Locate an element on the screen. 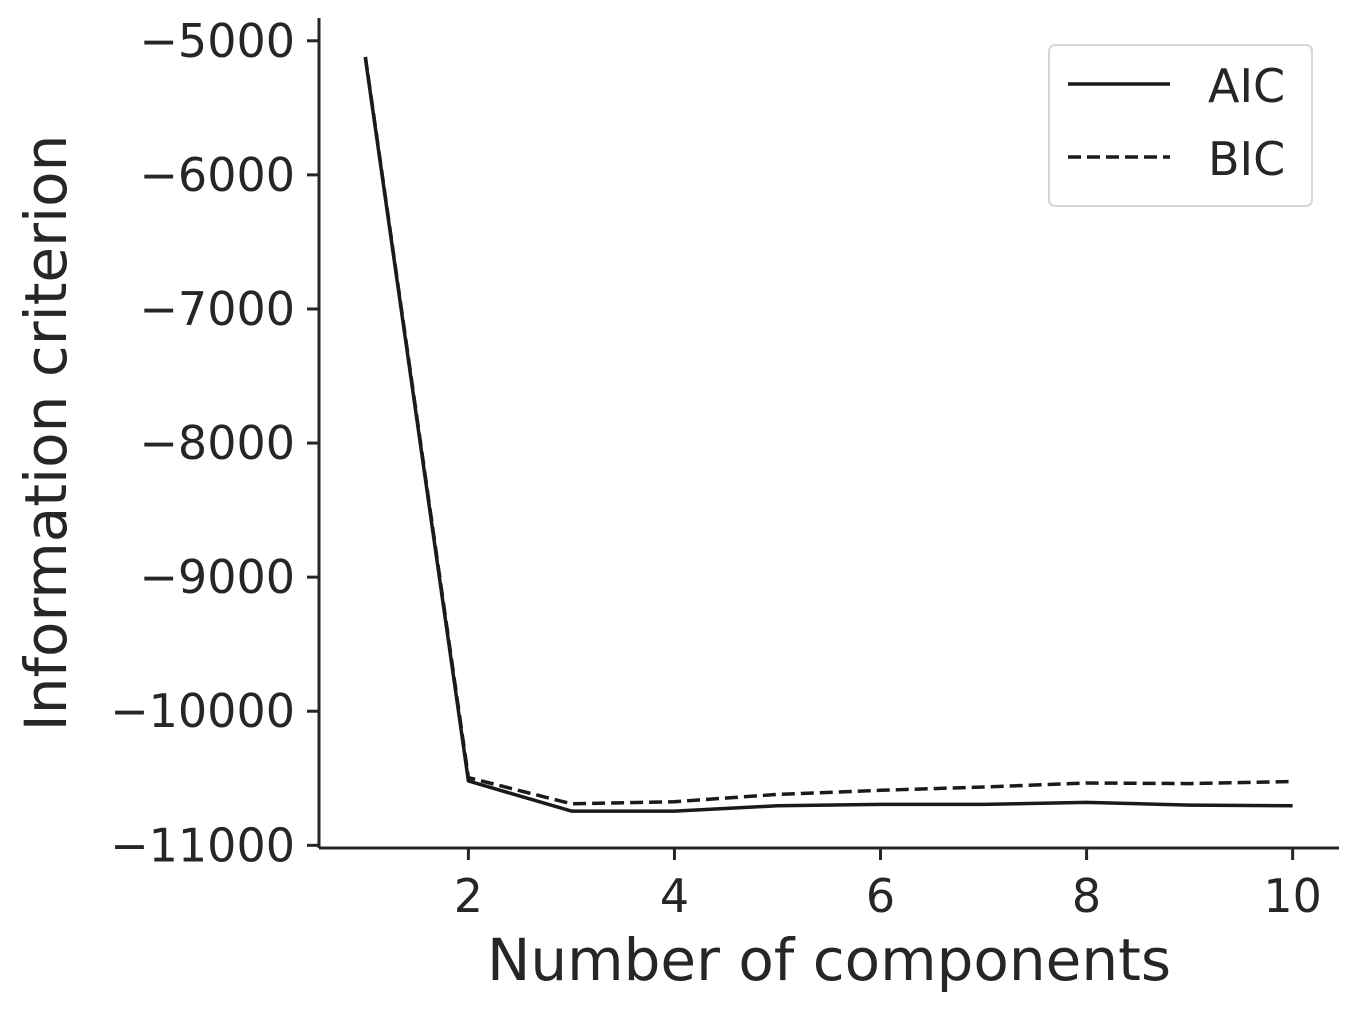  x-tick-label: 10 is located at coordinates (1292, 896).